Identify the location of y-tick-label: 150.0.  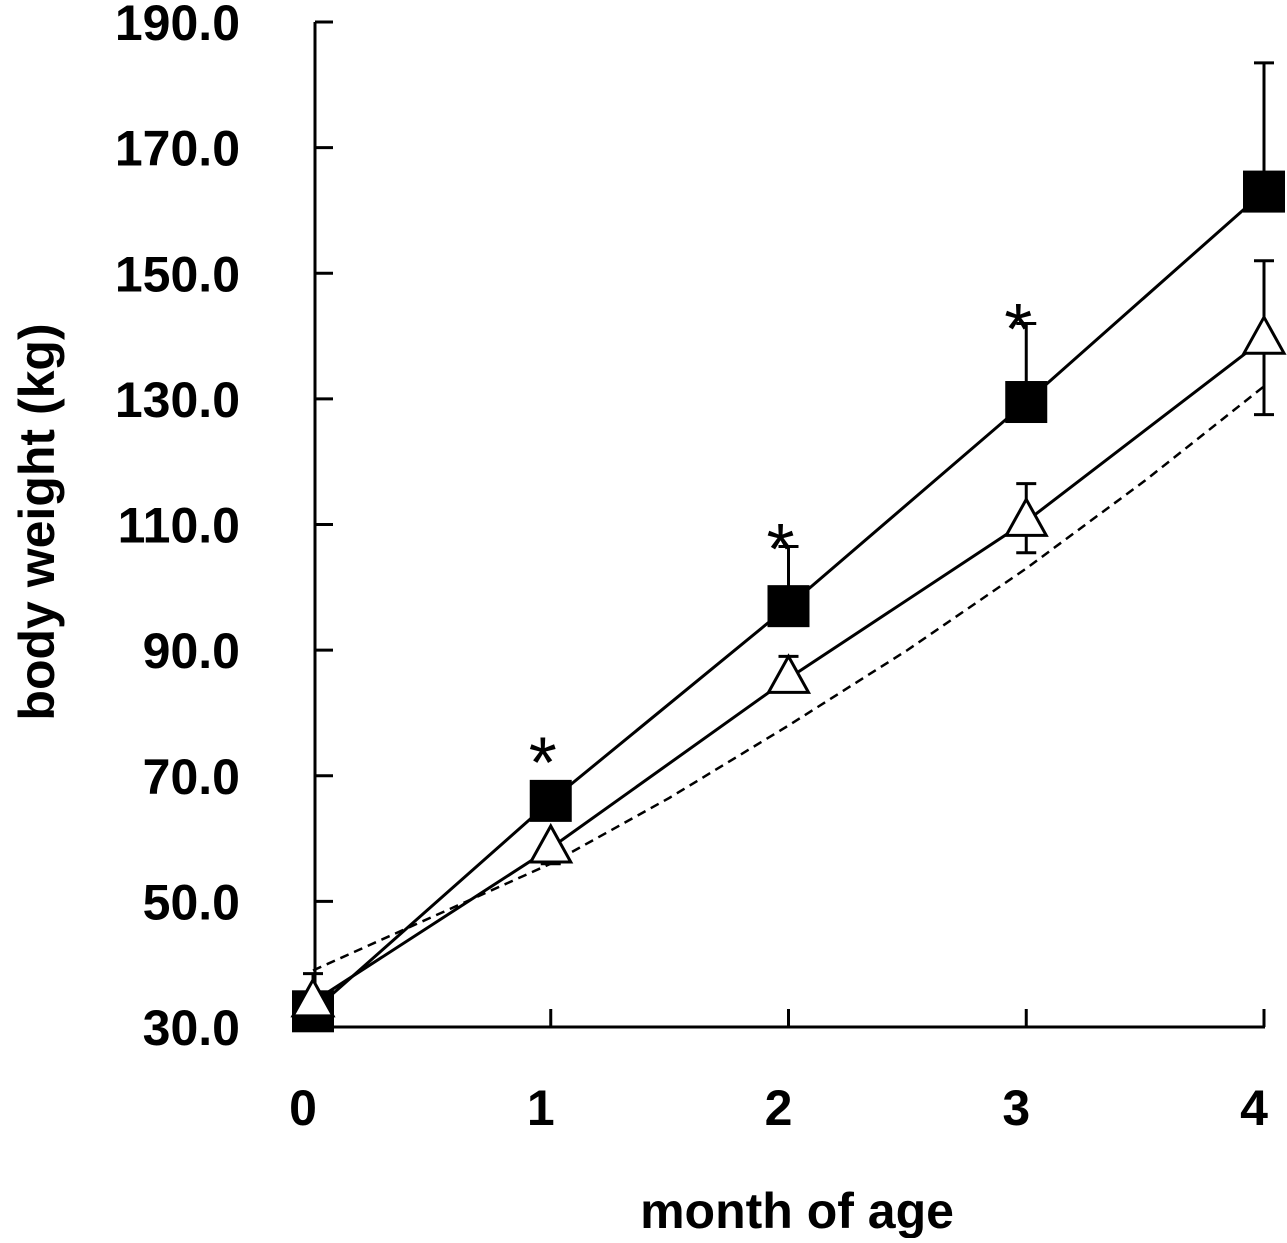
(177, 274).